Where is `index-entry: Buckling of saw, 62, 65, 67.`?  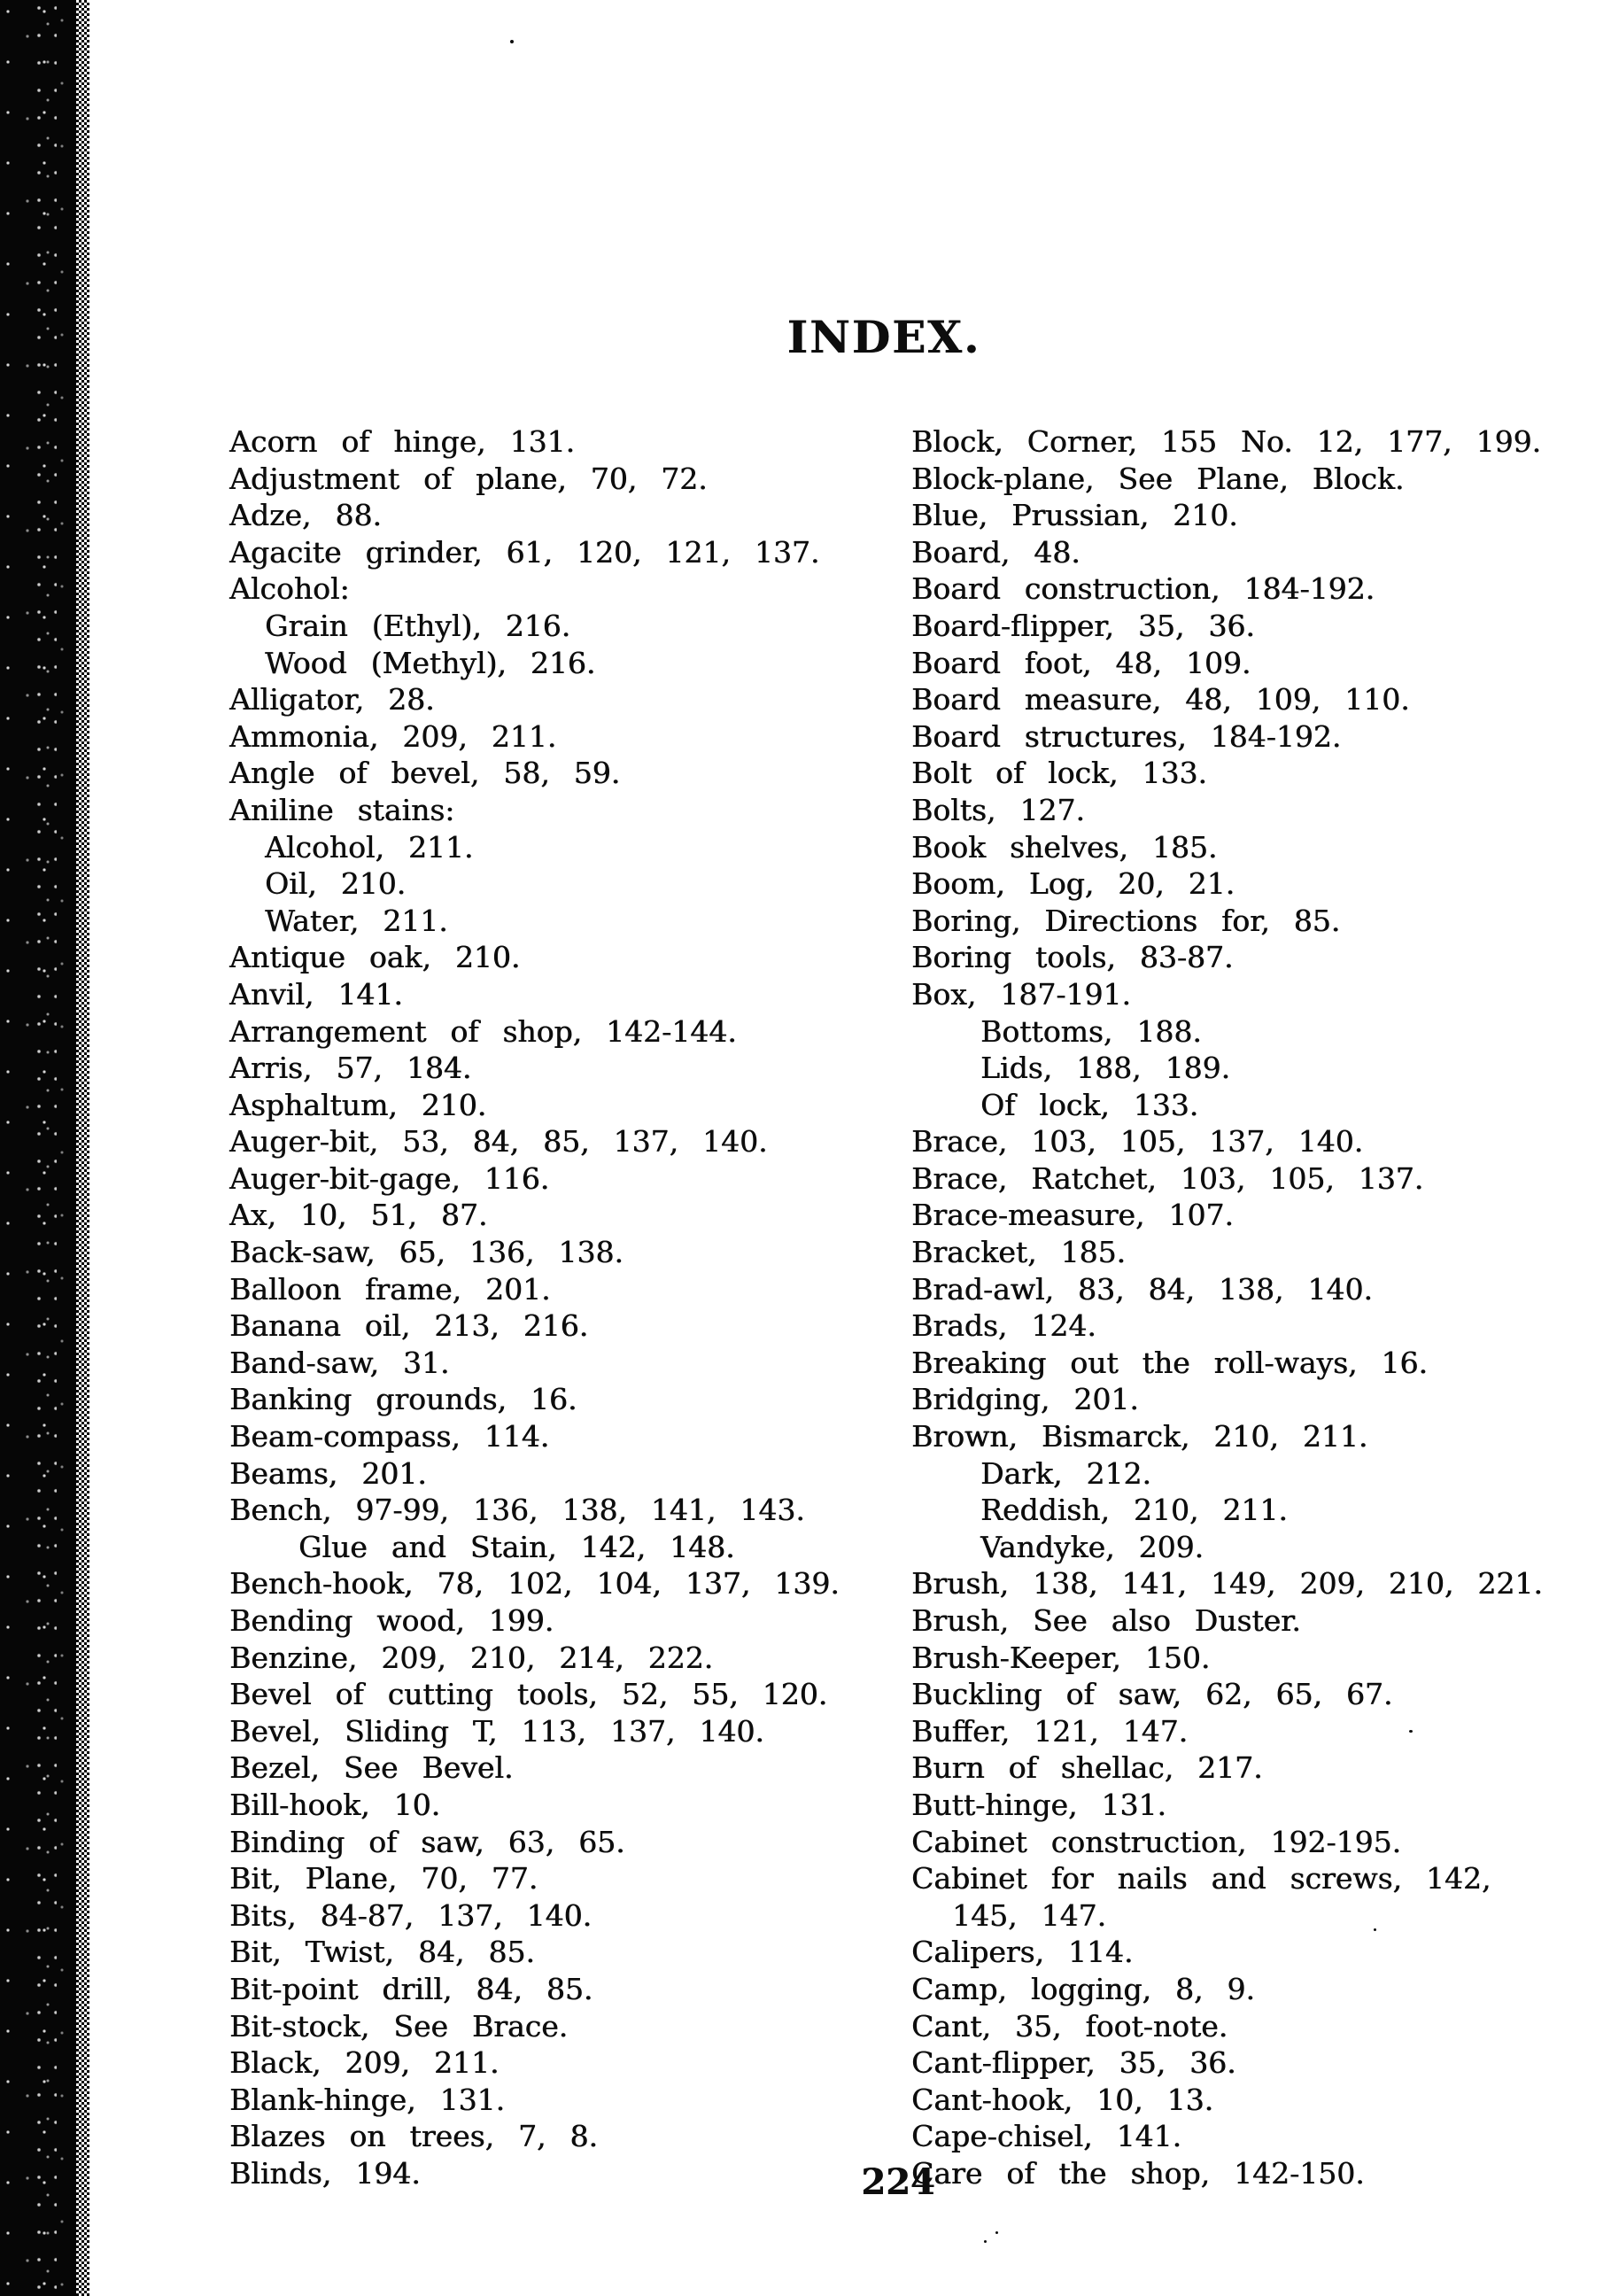 index-entry: Buckling of saw, 62, 65, 67. is located at coordinates (1152, 1695).